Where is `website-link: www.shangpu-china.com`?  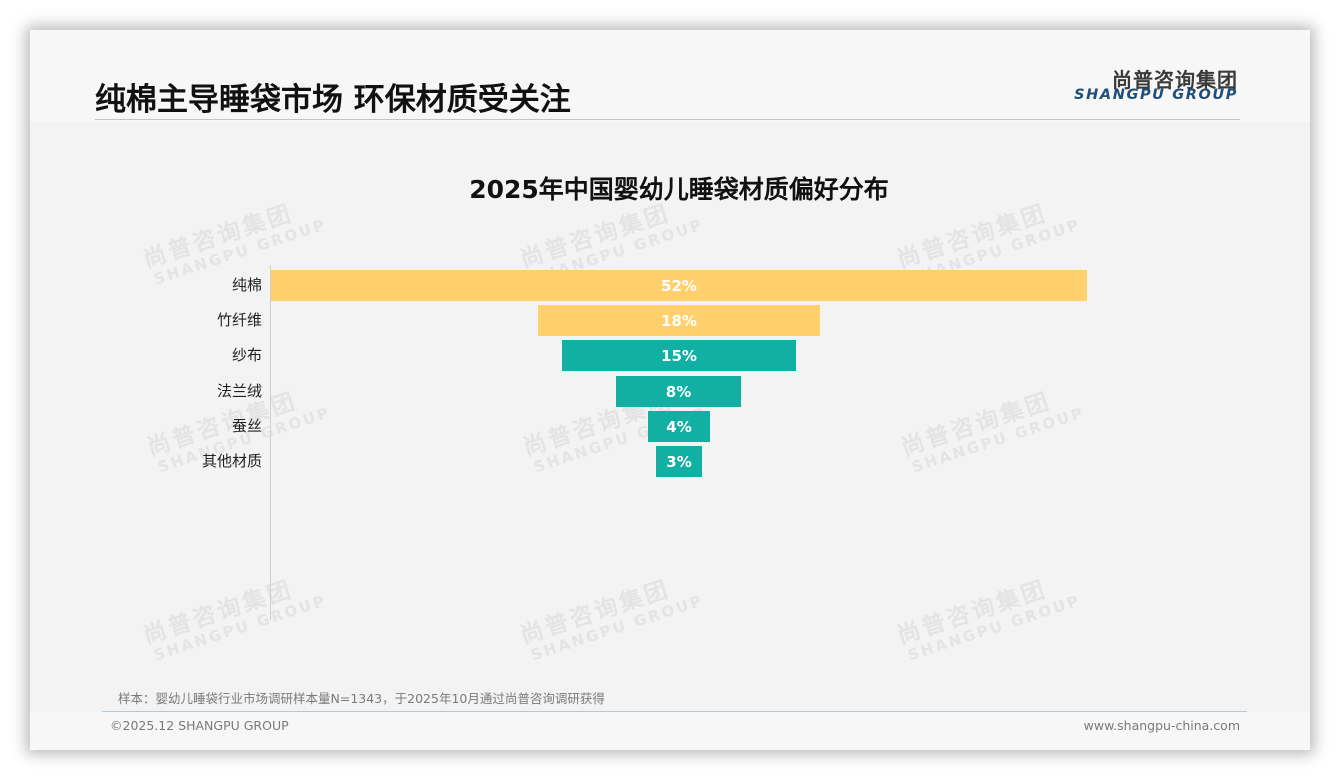 website-link: www.shangpu-china.com is located at coordinates (1161, 725).